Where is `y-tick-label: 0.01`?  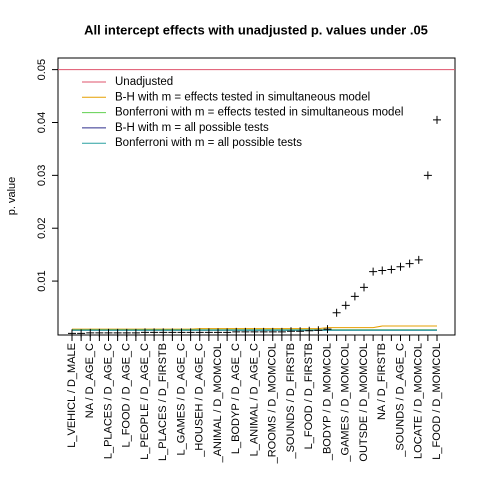
y-tick-label: 0.01 is located at coordinates (42, 280).